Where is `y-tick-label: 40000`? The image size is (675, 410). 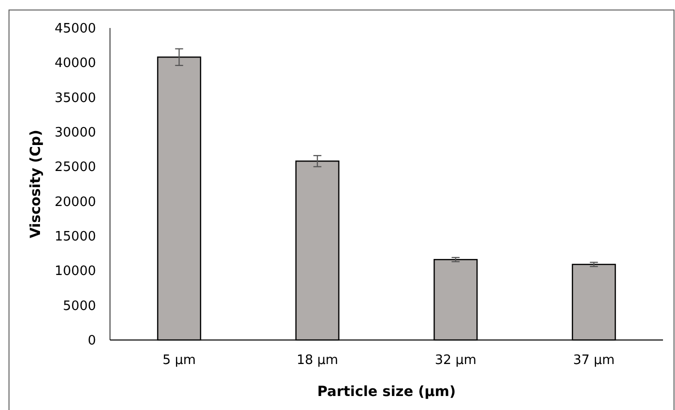
y-tick-label: 40000 is located at coordinates (75, 64).